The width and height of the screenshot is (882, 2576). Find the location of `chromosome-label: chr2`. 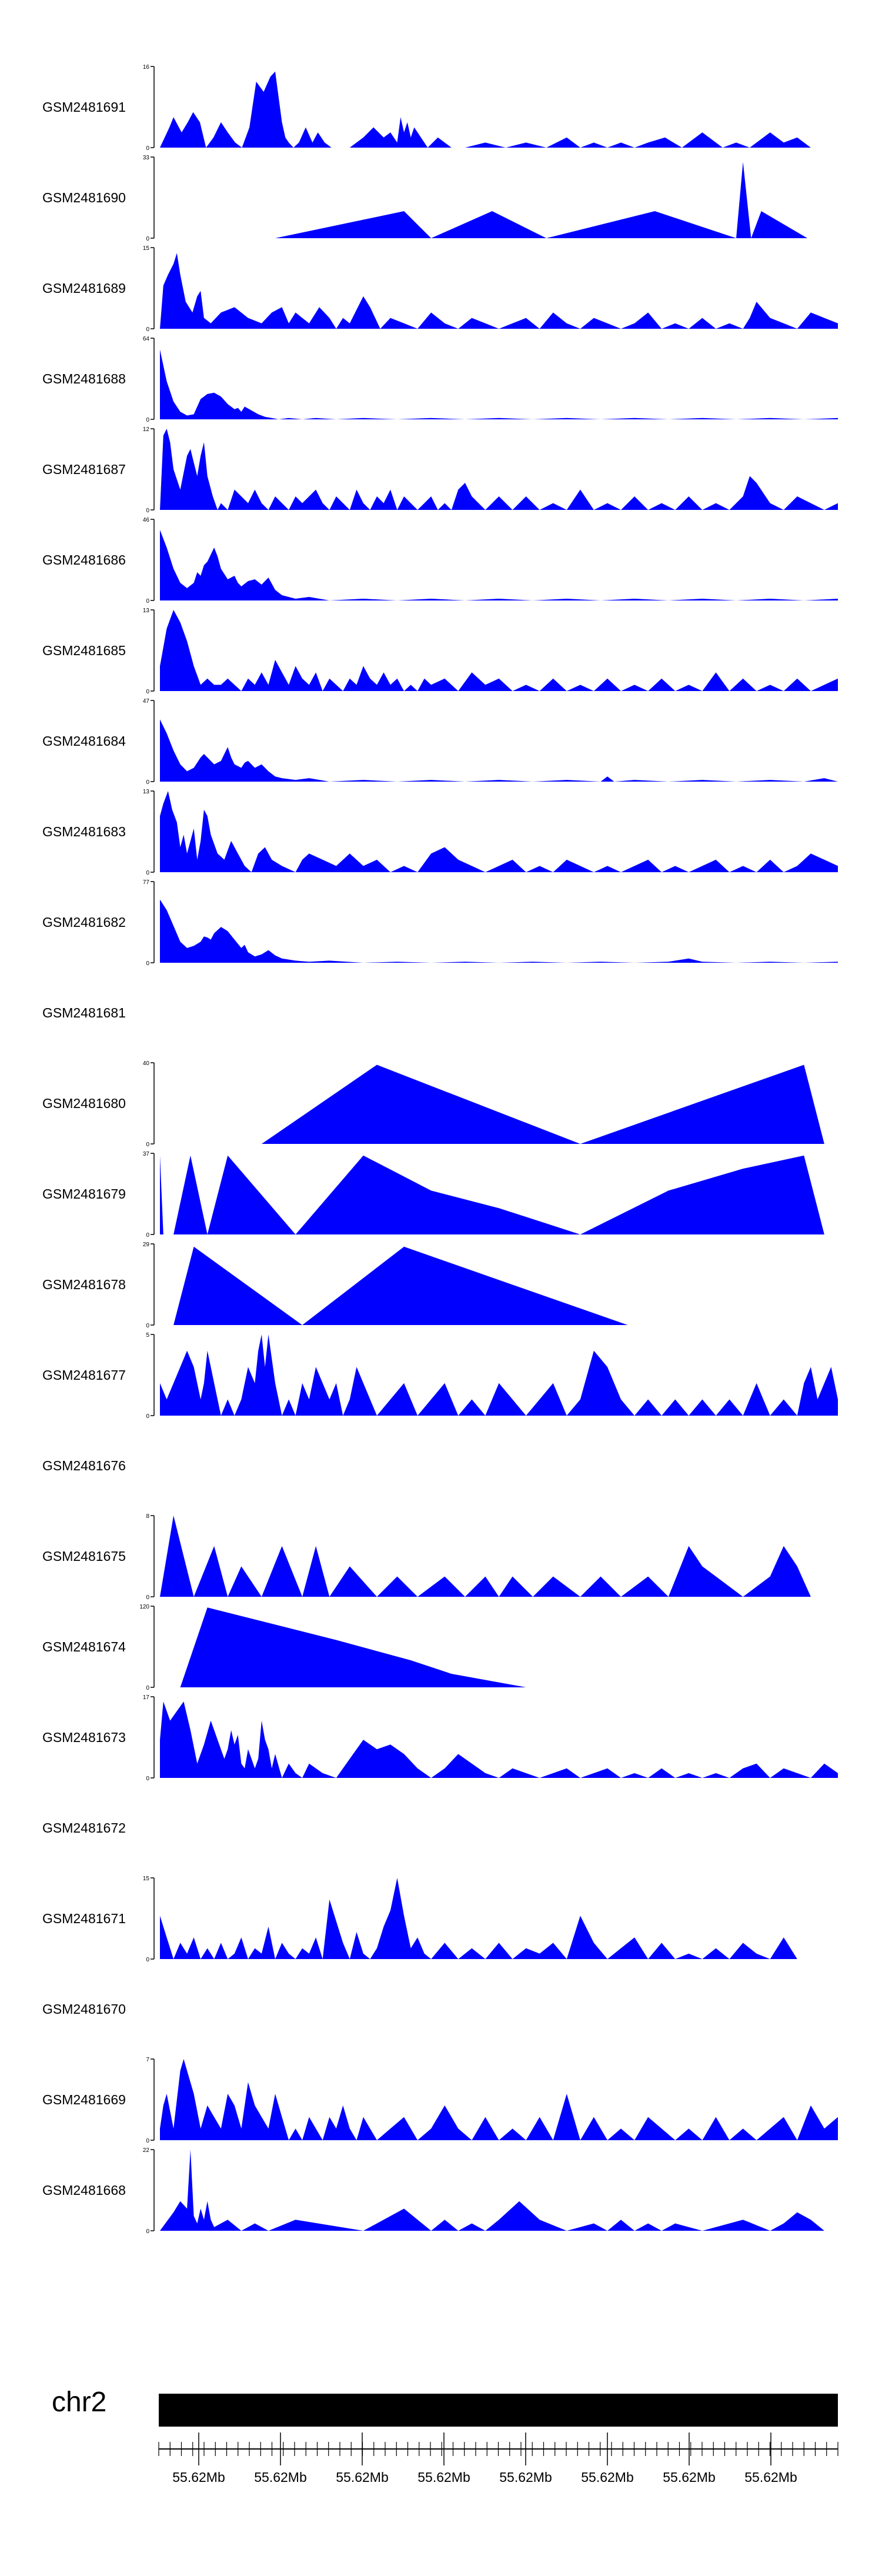

chromosome-label: chr2 is located at coordinates (79, 2402).